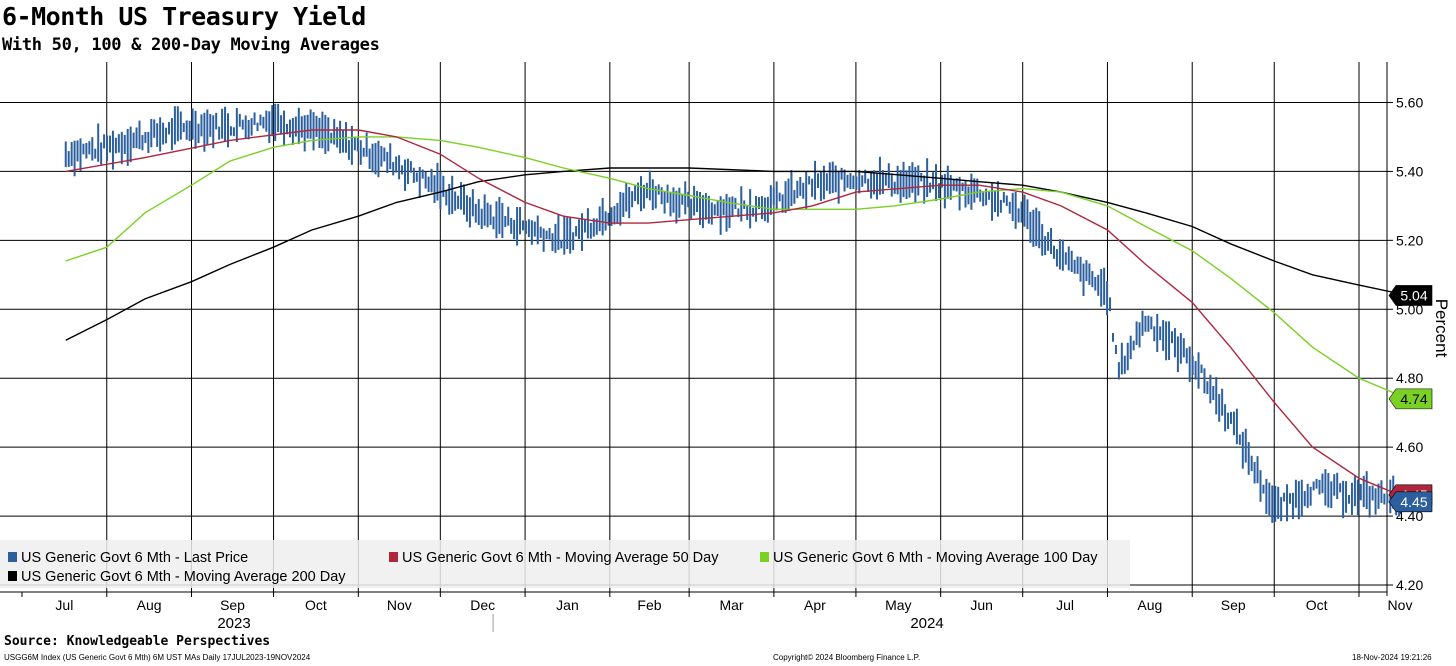  Describe the element at coordinates (1441, 328) in the screenshot. I see `y-axis-label: Percent` at that location.